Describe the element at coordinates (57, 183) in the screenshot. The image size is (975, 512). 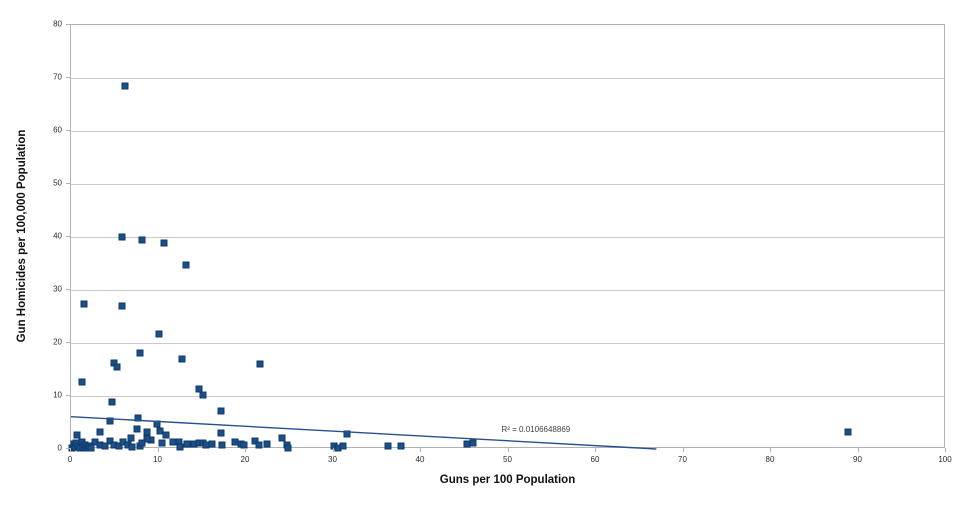
I see `y-tick-label: 50` at that location.